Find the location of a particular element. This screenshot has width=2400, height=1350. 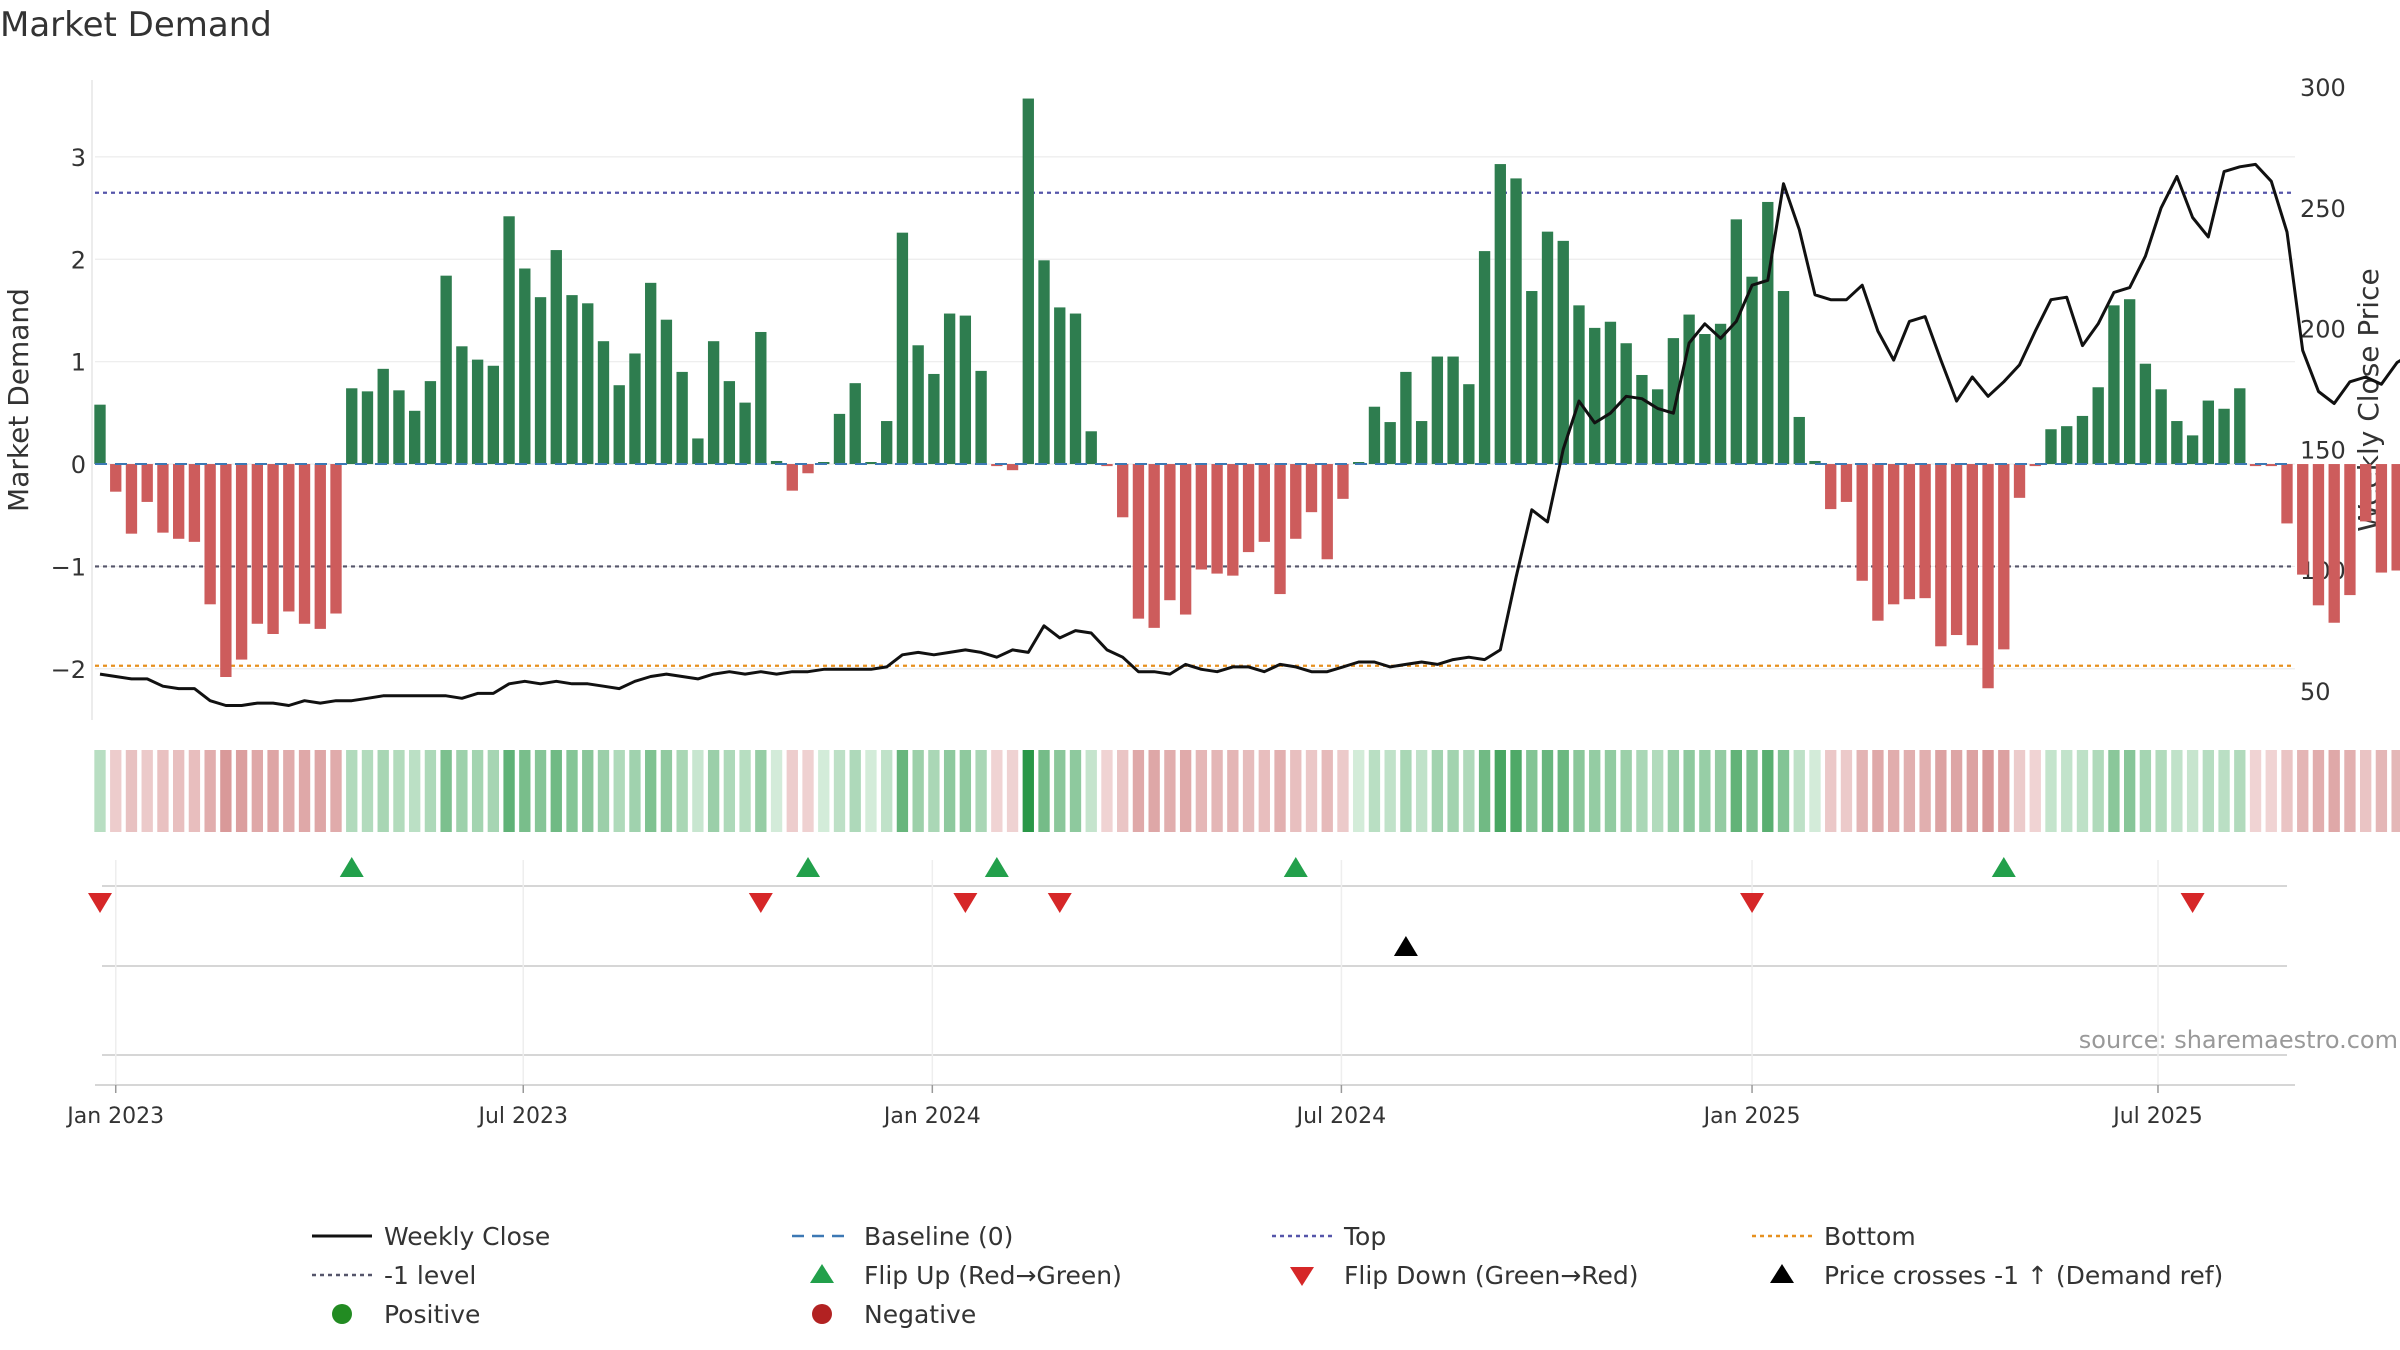

legend-label: Baseline (0) is located at coordinates (938, 1236).